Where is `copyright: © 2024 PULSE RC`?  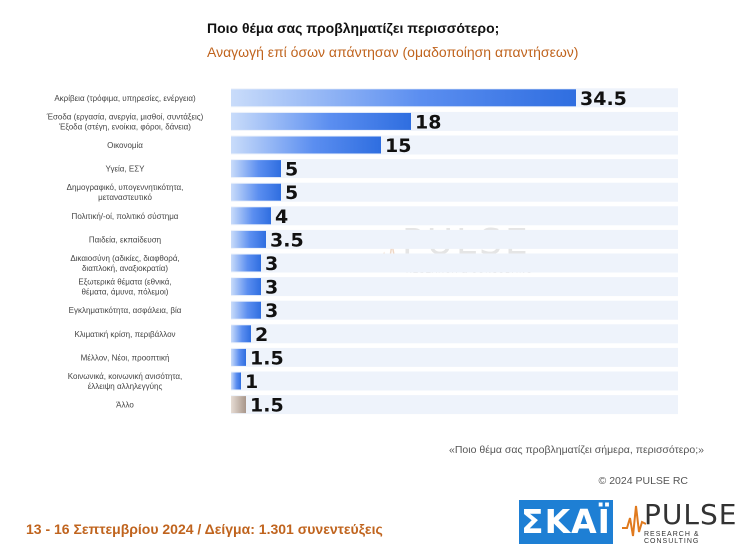 copyright: © 2024 PULSE RC is located at coordinates (643, 481).